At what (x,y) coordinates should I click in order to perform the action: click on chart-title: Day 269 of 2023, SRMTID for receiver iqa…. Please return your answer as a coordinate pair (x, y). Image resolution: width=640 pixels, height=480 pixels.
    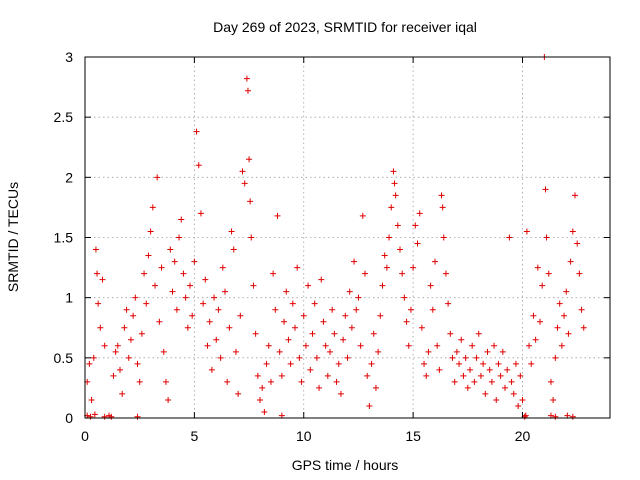
    Looking at the image, I should click on (345, 27).